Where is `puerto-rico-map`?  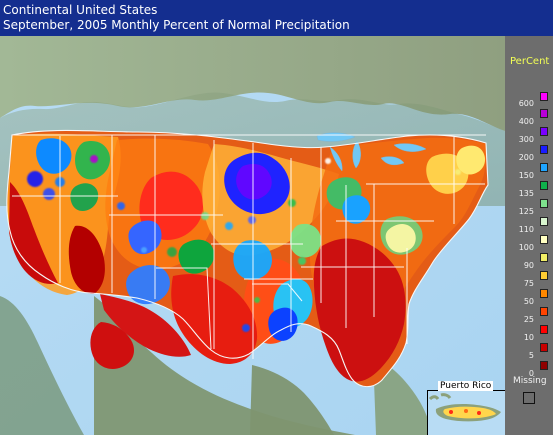 puerto-rico-map is located at coordinates (467, 413).